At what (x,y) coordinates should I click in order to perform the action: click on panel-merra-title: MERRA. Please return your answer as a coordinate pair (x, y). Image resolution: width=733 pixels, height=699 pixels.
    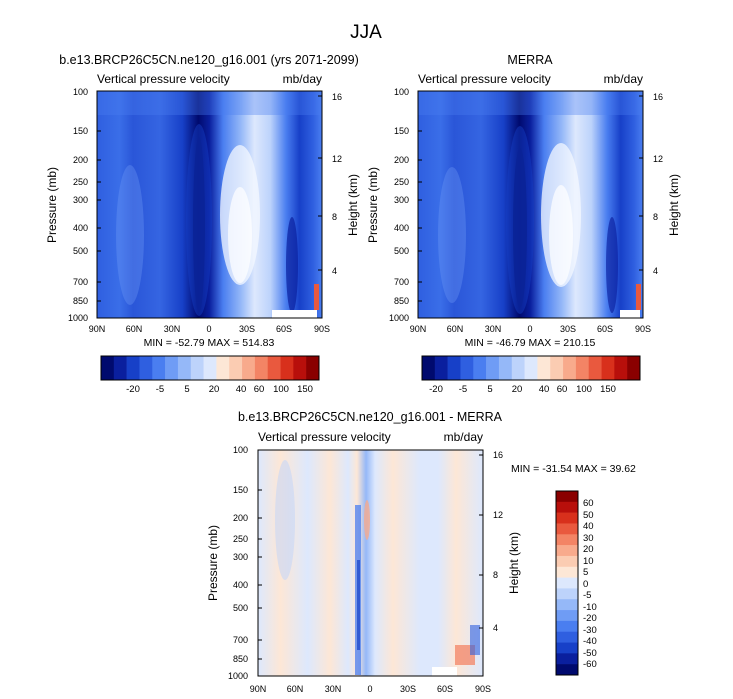
    Looking at the image, I should click on (530, 60).